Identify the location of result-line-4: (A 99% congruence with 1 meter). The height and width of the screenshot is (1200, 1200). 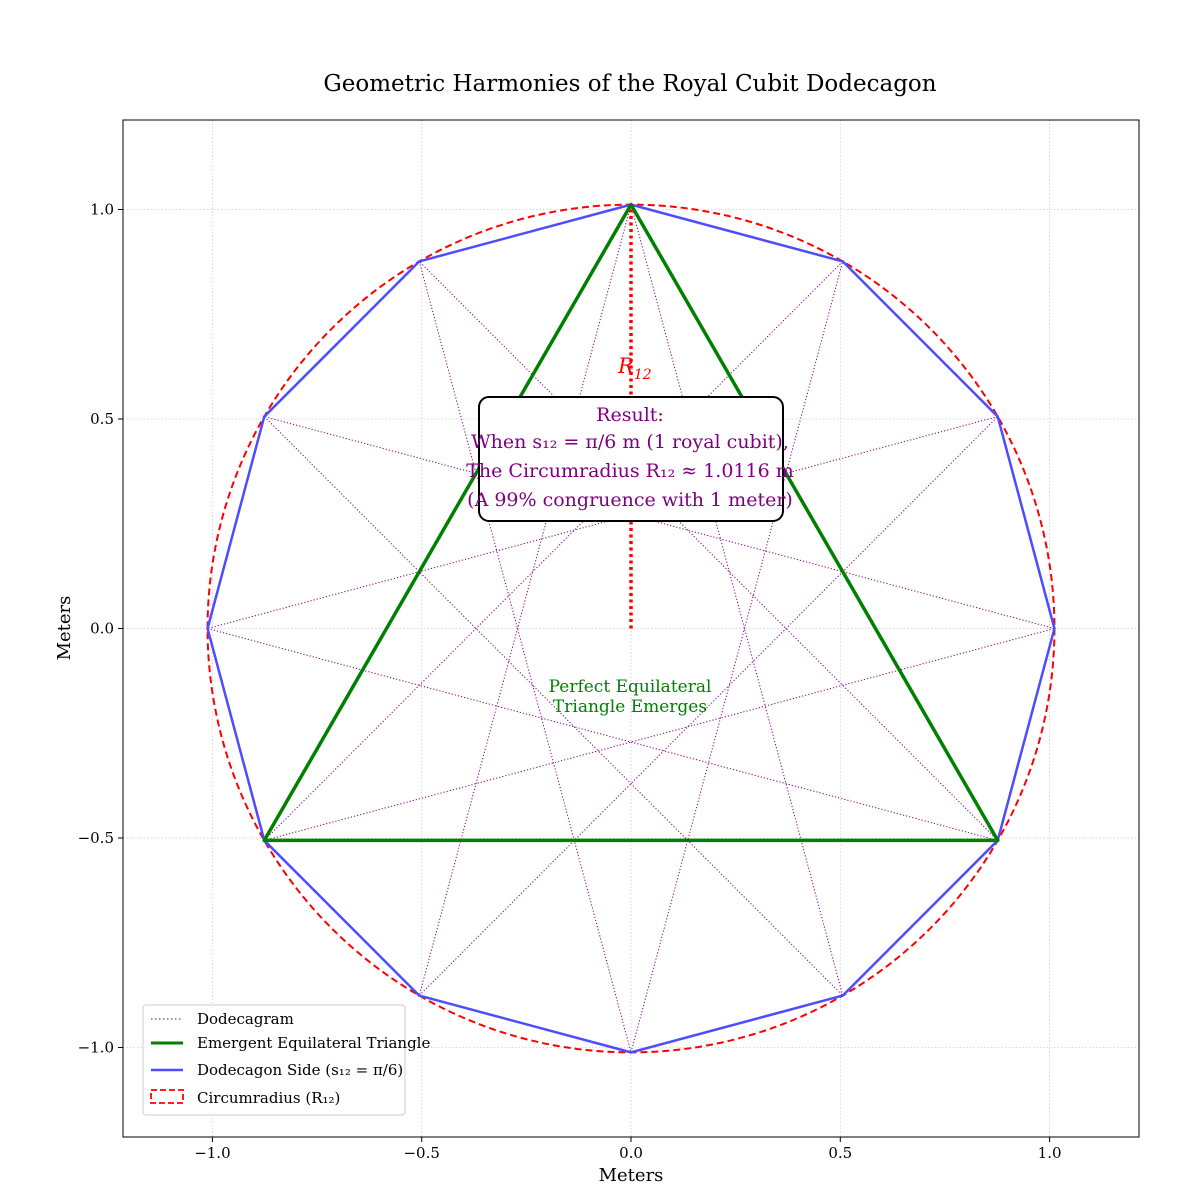
(630, 500).